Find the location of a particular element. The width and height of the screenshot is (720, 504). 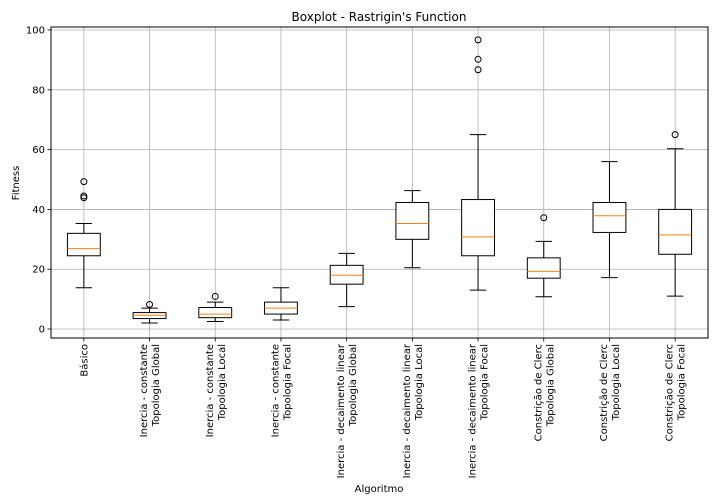

y-tick-label: 80 is located at coordinates (38, 90).